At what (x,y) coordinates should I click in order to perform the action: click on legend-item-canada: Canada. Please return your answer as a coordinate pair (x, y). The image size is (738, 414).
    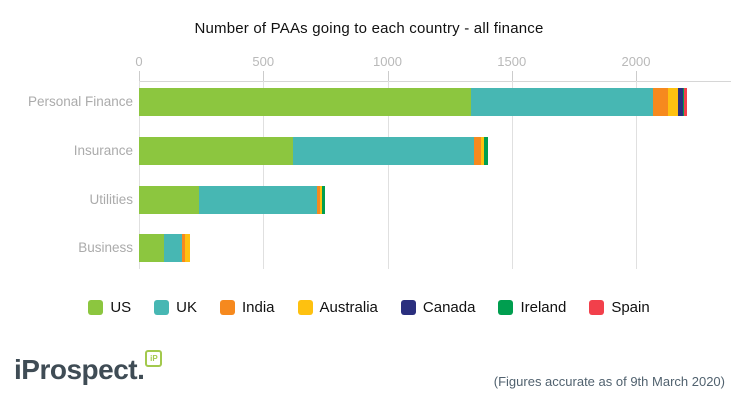
    Looking at the image, I should click on (438, 307).